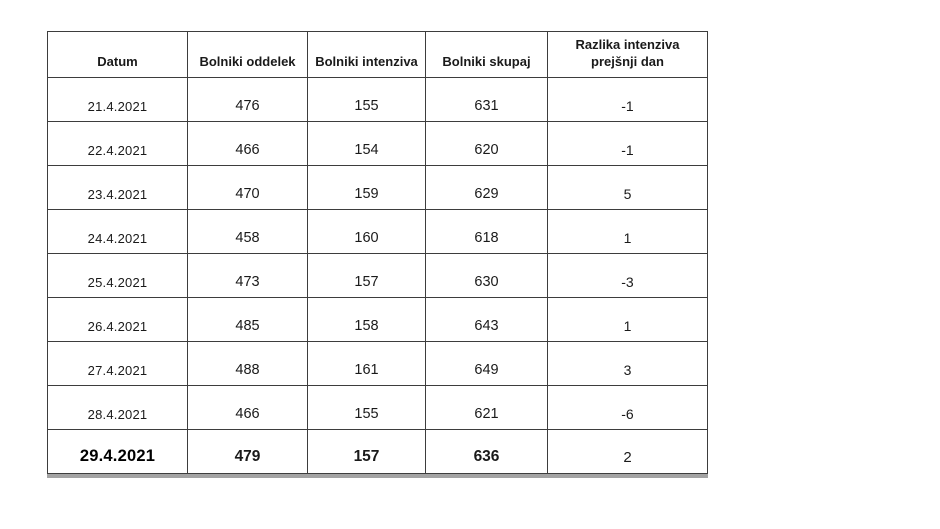 The image size is (940, 529). I want to click on cell-intenziva: 154, so click(366, 143).